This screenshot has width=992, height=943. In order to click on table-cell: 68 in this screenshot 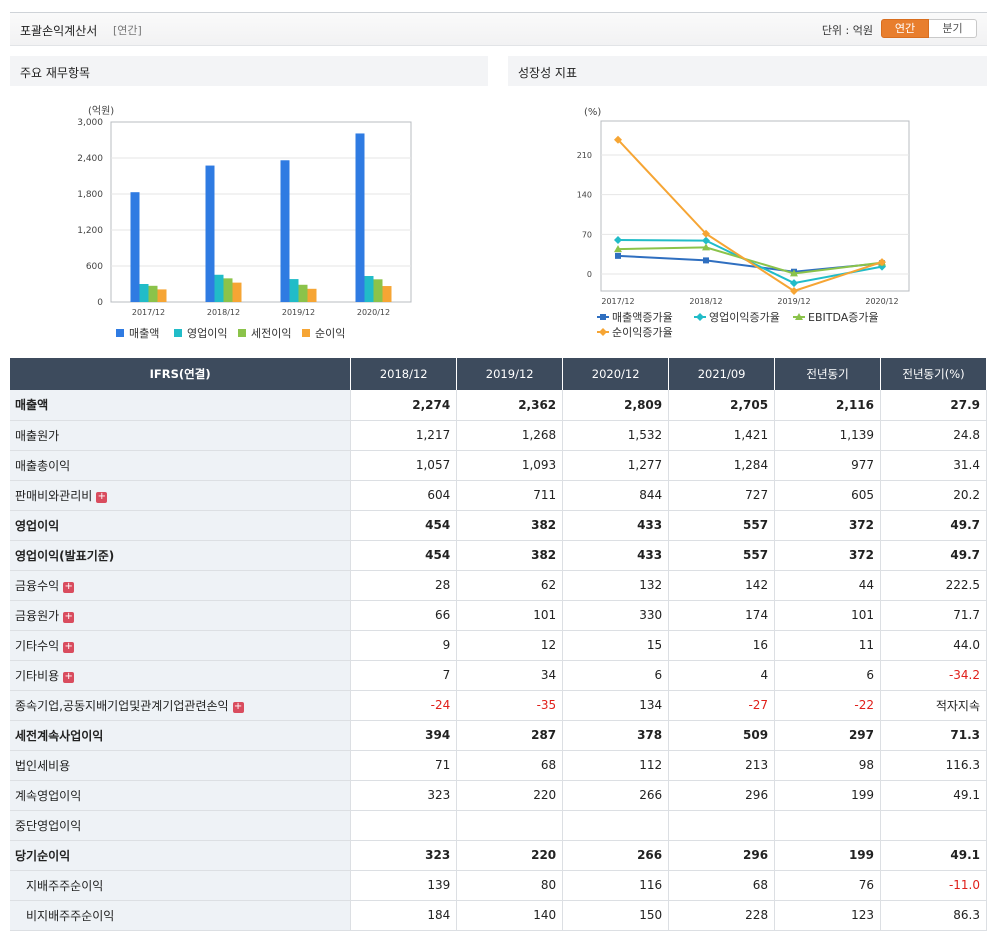, I will do `click(510, 765)`.